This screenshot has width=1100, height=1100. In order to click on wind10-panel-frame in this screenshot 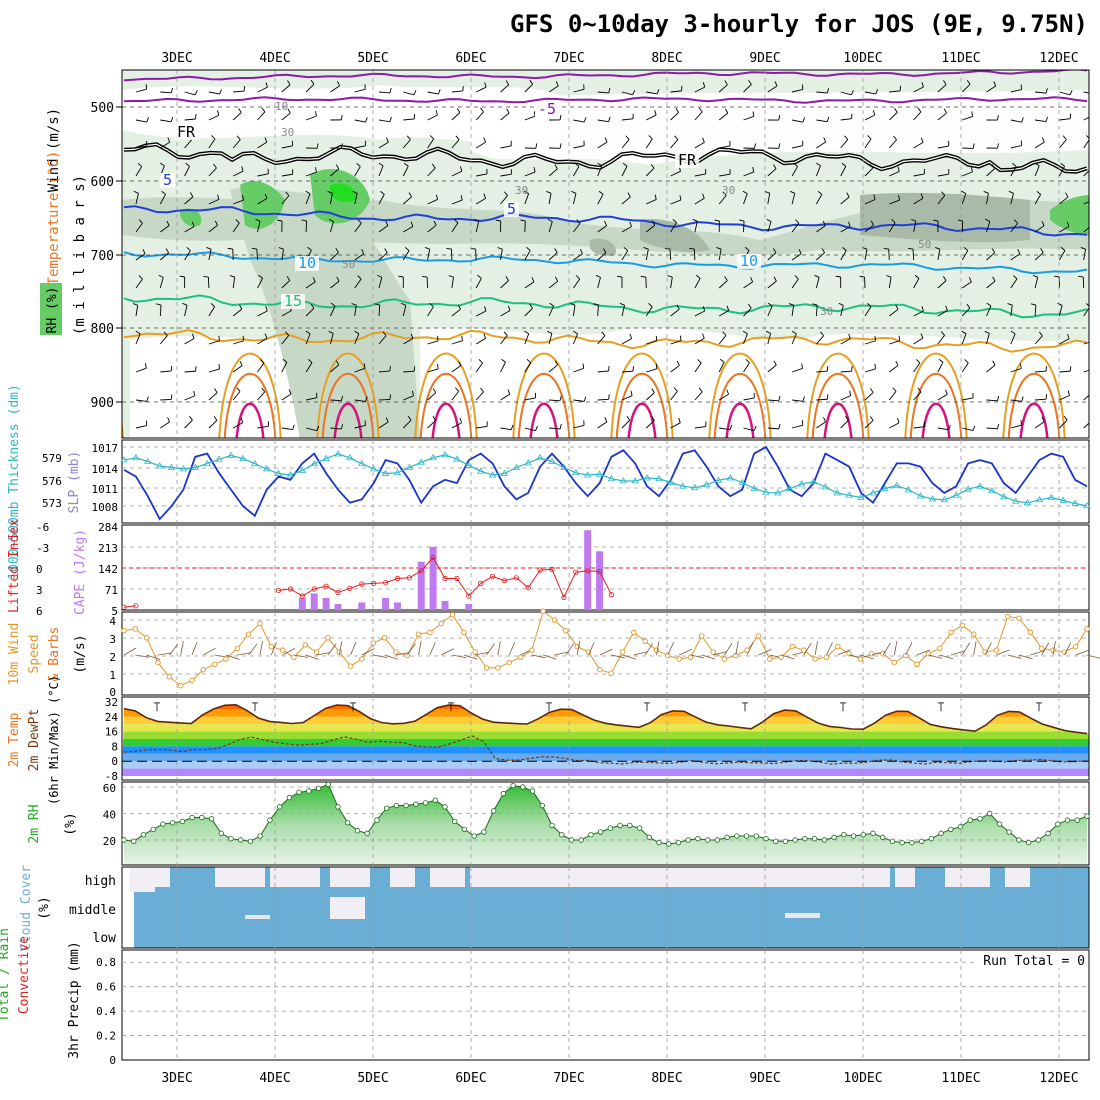, I will do `click(605, 653)`.